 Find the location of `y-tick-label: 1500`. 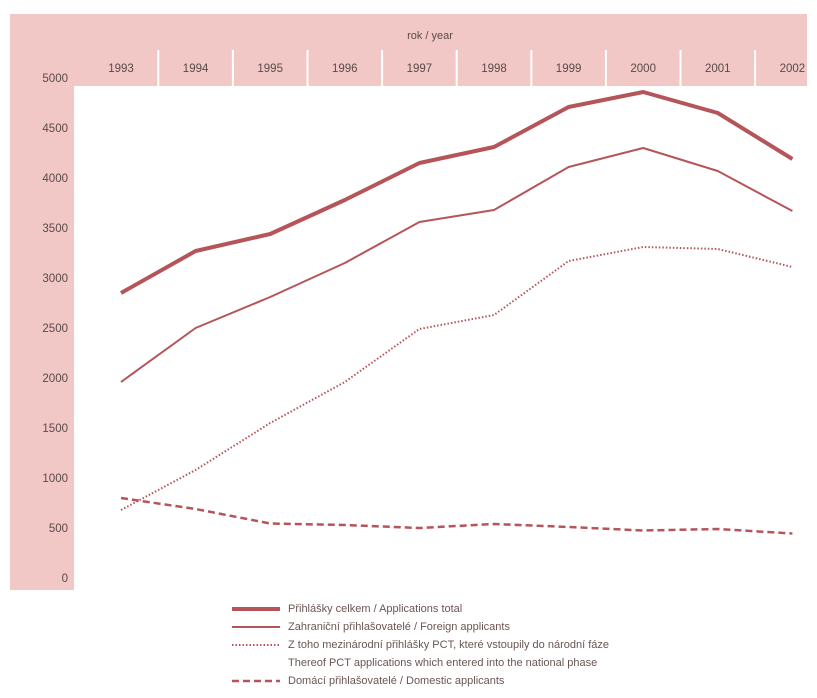

y-tick-label: 1500 is located at coordinates (55, 429).